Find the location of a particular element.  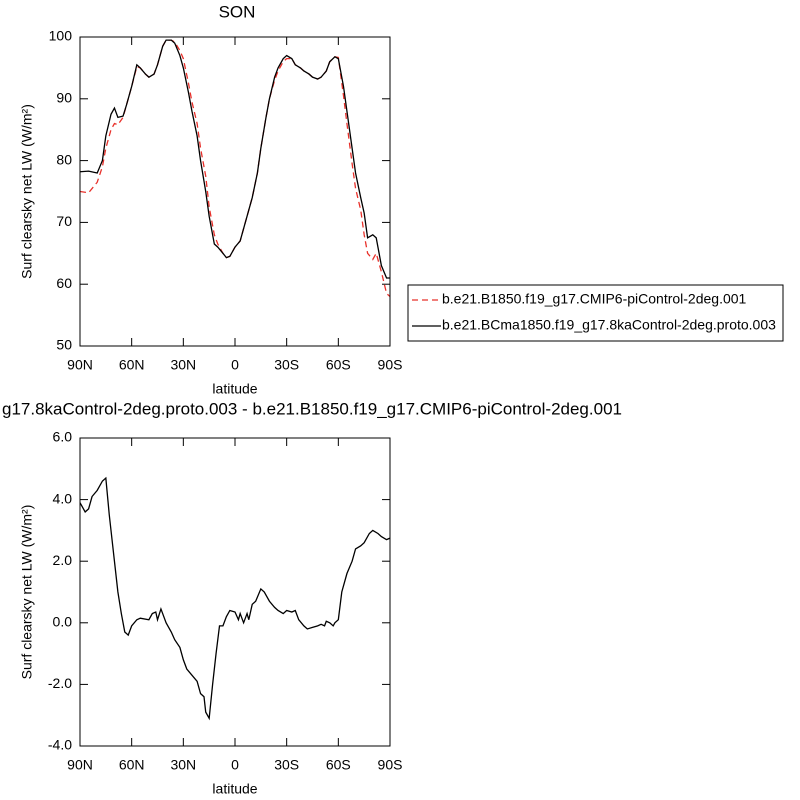

y-tick-label: 70 is located at coordinates (64, 221).